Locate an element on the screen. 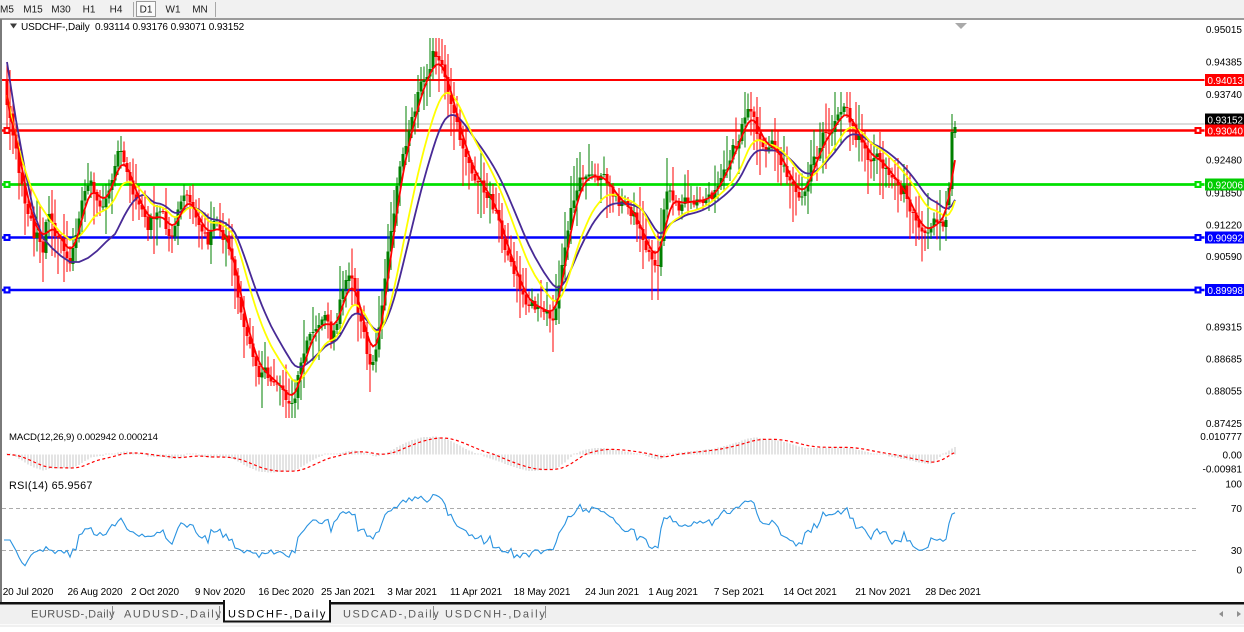 The height and width of the screenshot is (632, 1244). svg-text: D1 is located at coordinates (146, 10).